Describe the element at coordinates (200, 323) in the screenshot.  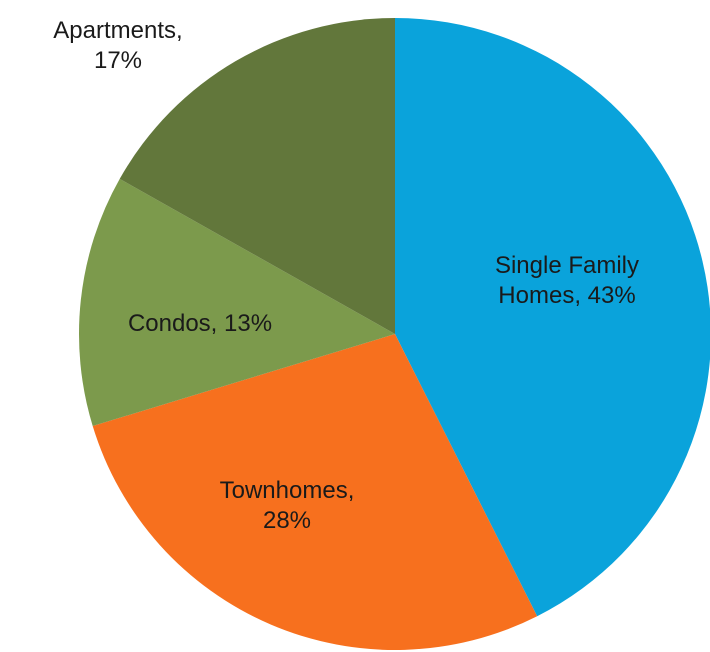
I see `data-label: Condos, 13%` at that location.